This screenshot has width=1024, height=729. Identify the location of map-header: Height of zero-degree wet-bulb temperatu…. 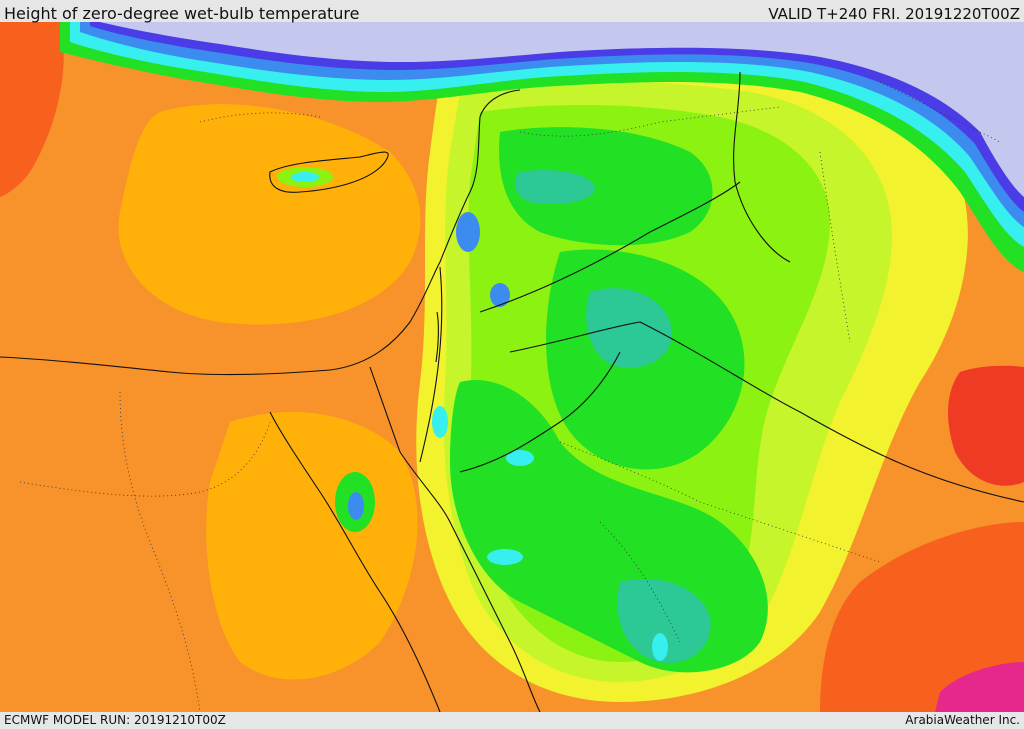
(512, 11).